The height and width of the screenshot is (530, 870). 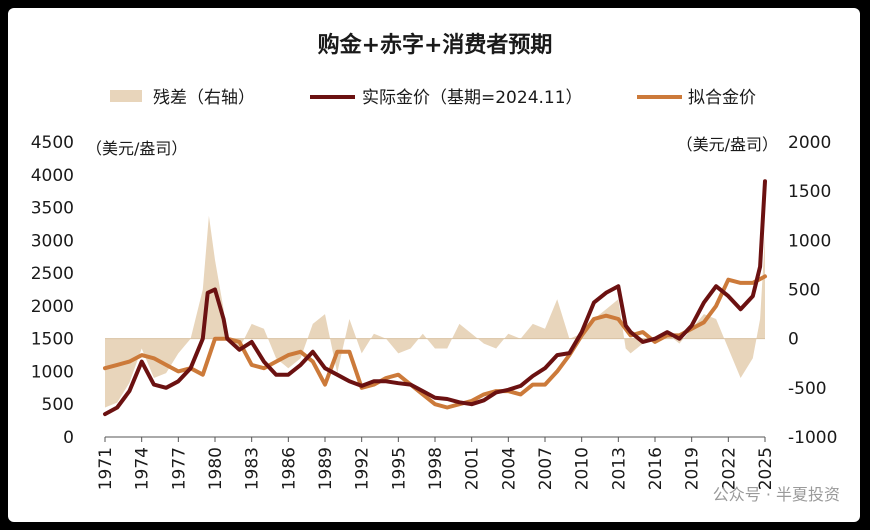 I want to click on left-tick-label: 4000, so click(x=52, y=176).